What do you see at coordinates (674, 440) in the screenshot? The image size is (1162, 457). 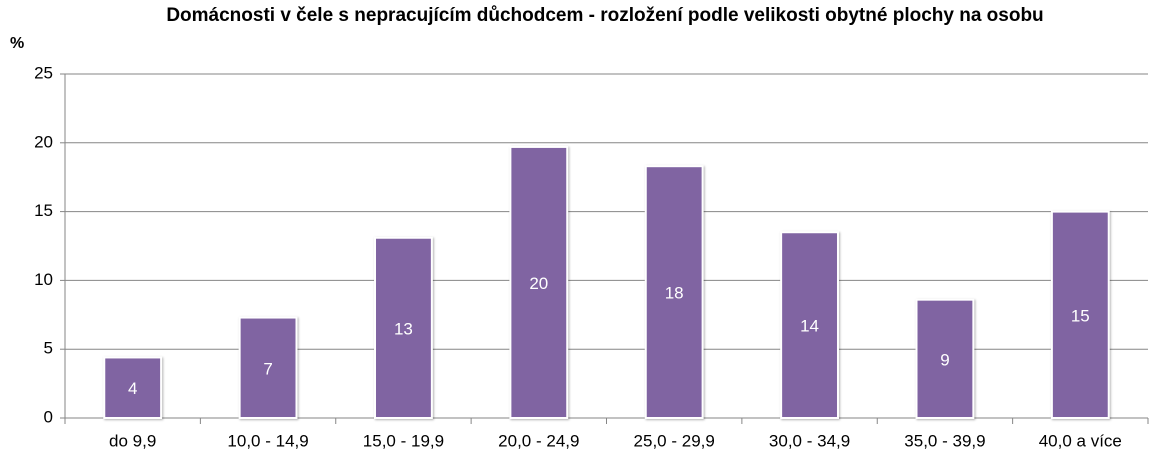 I see `x-tick-label: 25,0 - 29,9` at bounding box center [674, 440].